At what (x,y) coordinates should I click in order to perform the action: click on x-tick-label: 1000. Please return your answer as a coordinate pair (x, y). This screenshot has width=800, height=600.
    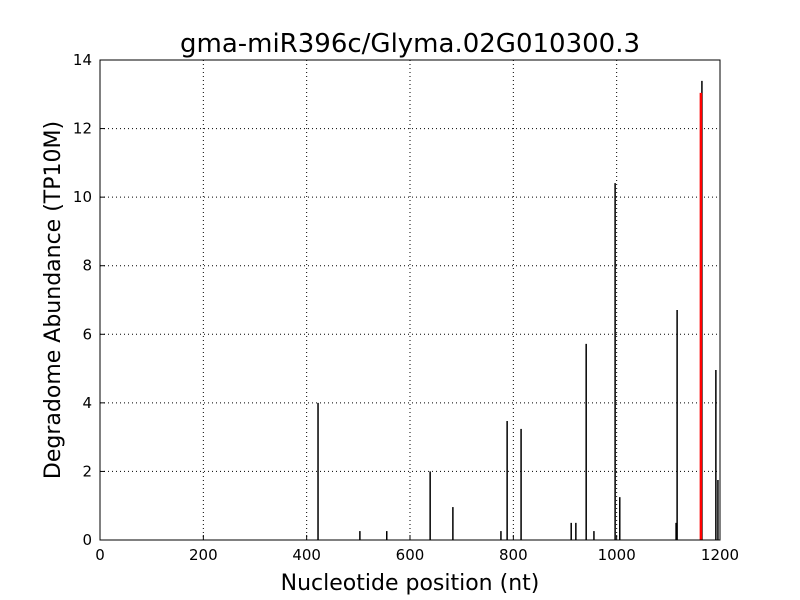
    Looking at the image, I should click on (617, 555).